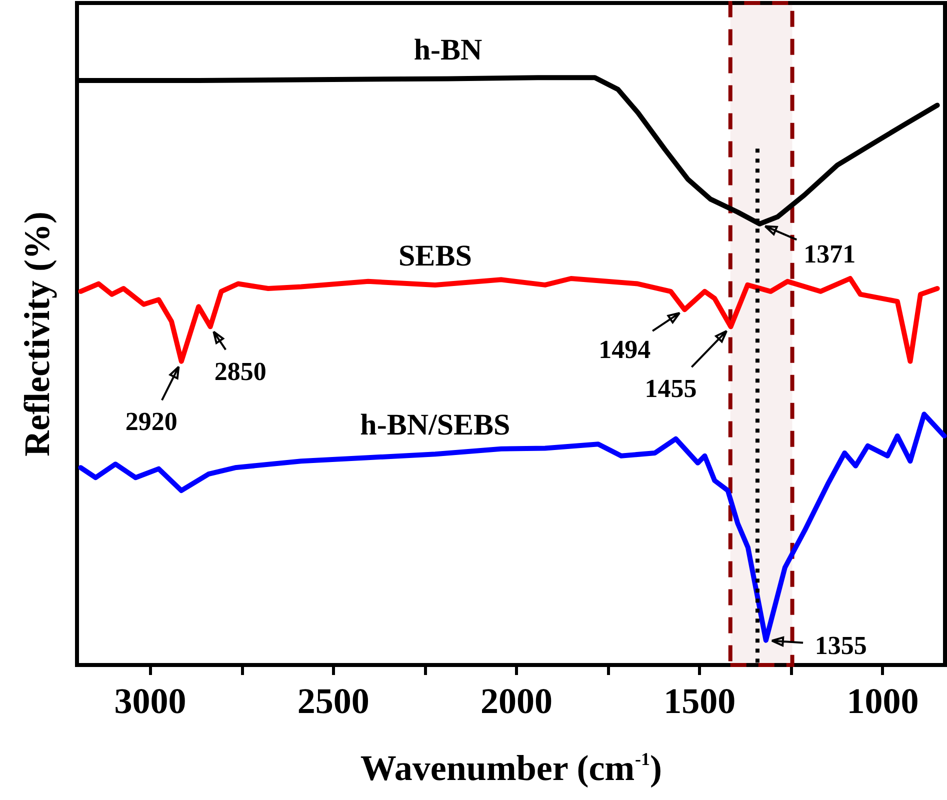  Describe the element at coordinates (150, 701) in the screenshot. I see `x-tick-label: 3000` at that location.